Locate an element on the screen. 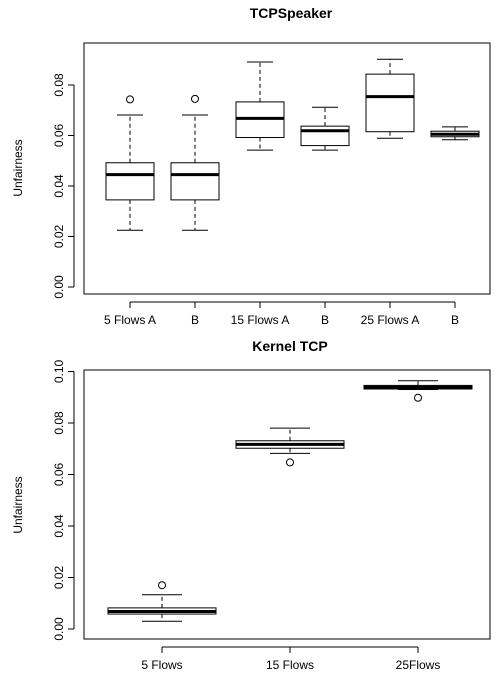 The width and height of the screenshot is (503, 675). chart-title: Kernel TCP is located at coordinates (289, 346).